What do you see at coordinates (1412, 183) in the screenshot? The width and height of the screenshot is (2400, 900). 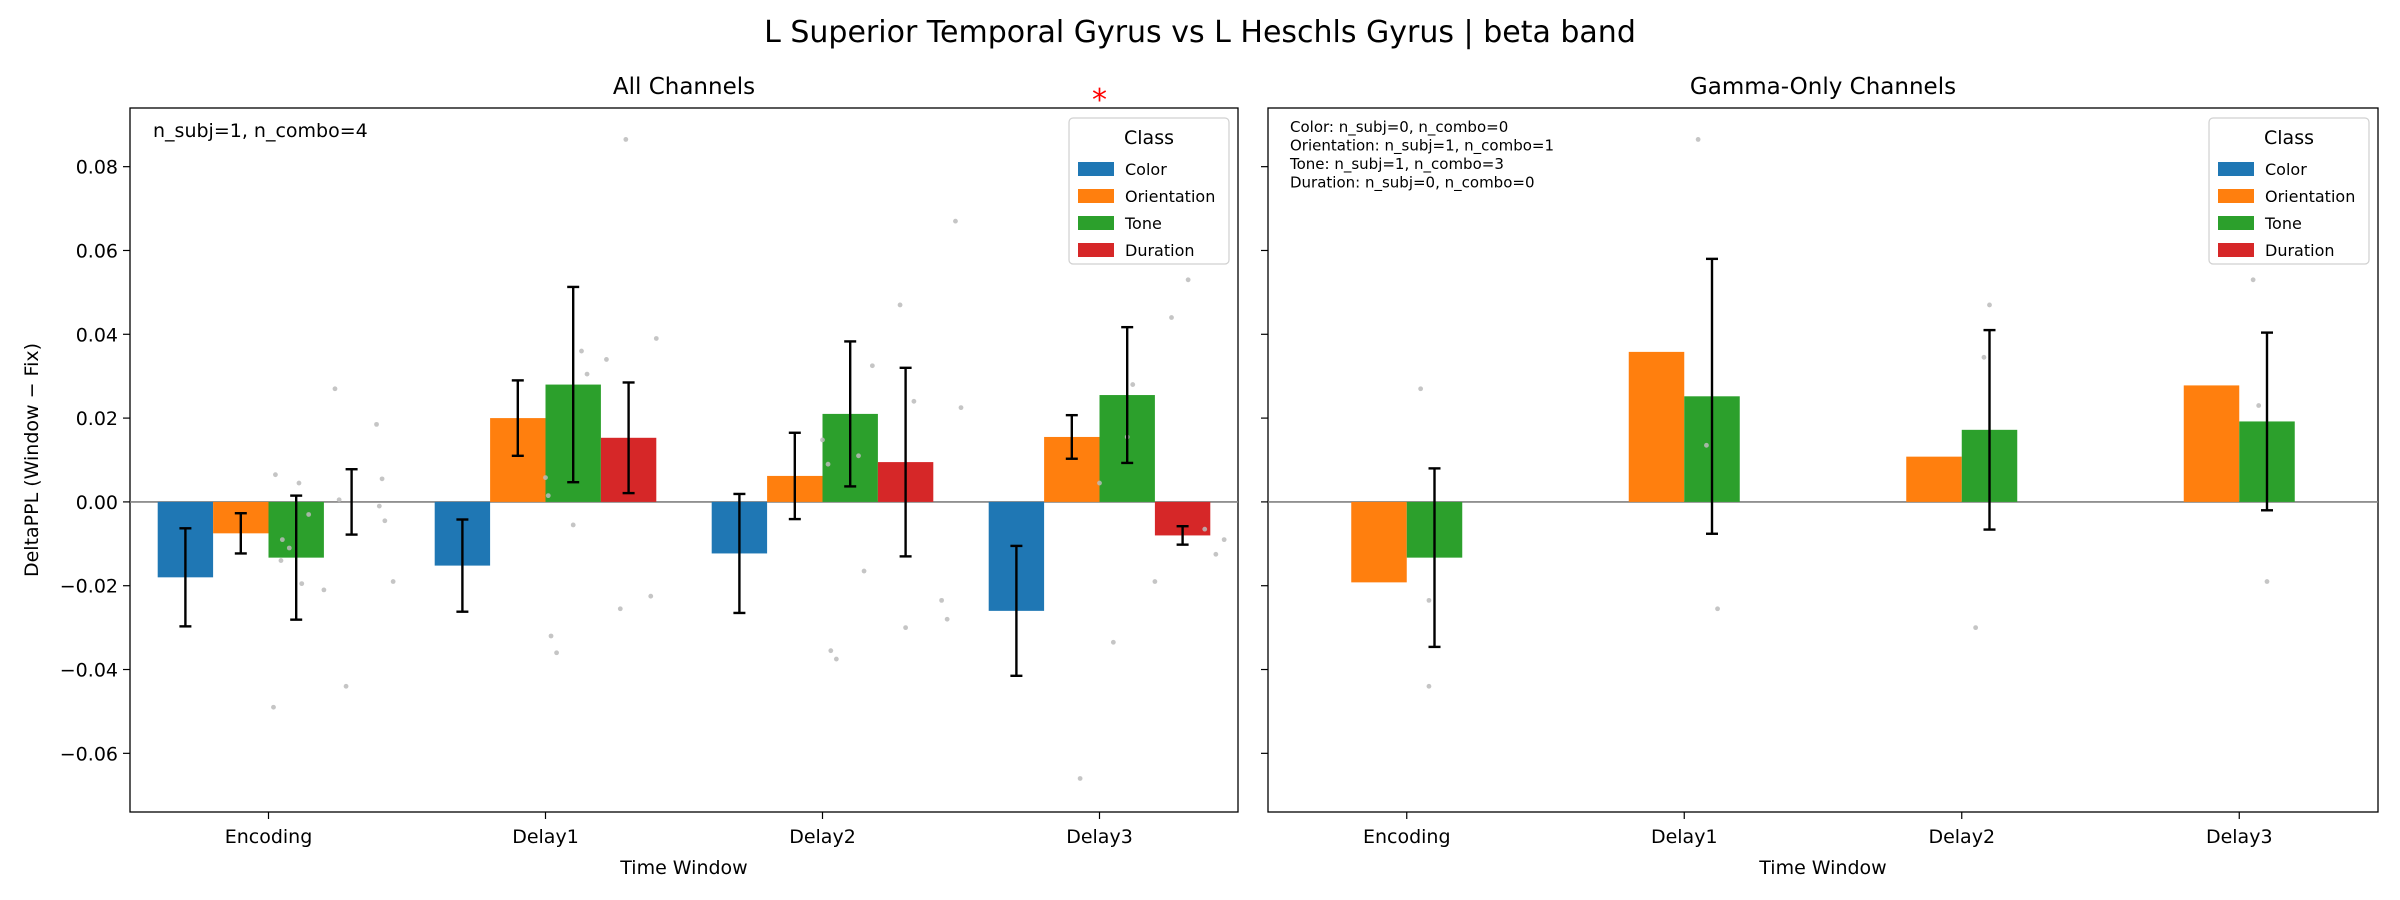 I see `annotation-text: Duration: n_subj=0, n_combo=0` at bounding box center [1412, 183].